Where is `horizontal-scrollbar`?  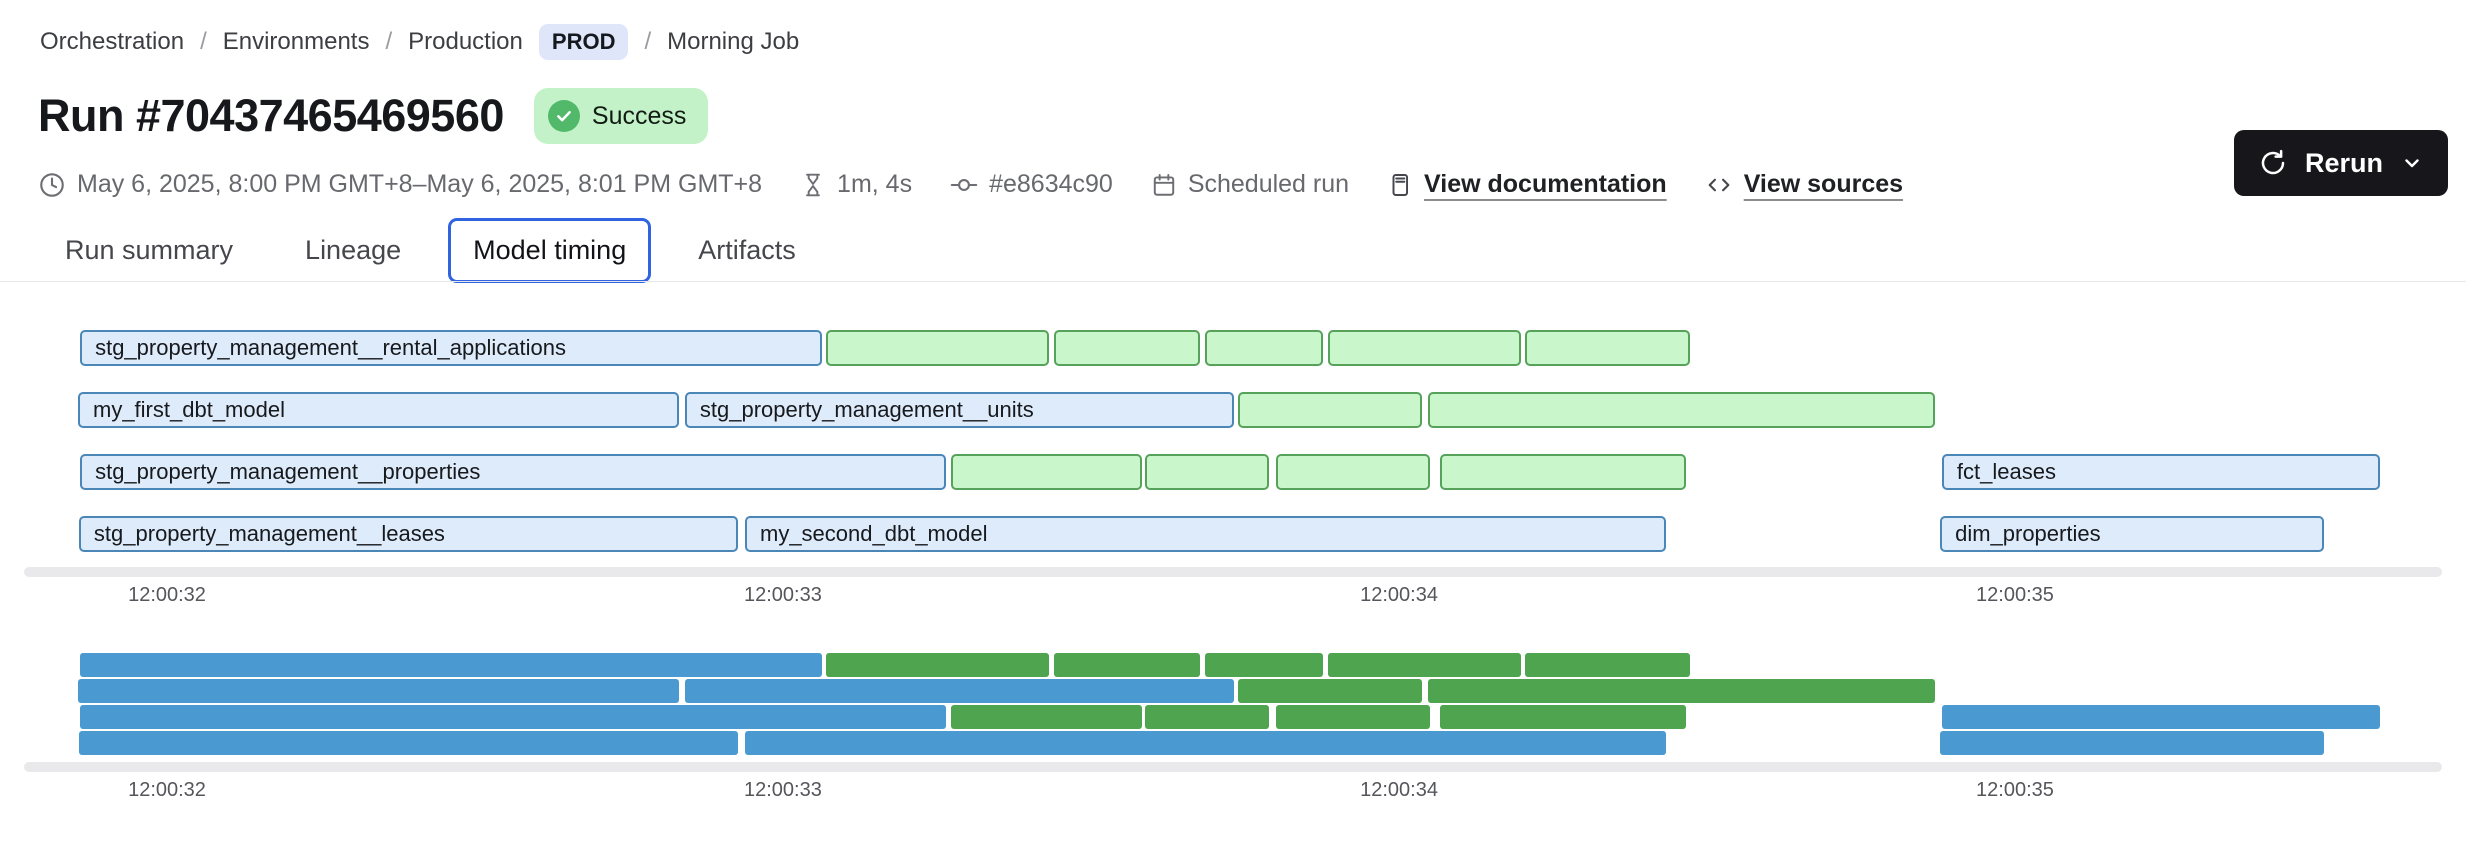 horizontal-scrollbar is located at coordinates (1233, 572).